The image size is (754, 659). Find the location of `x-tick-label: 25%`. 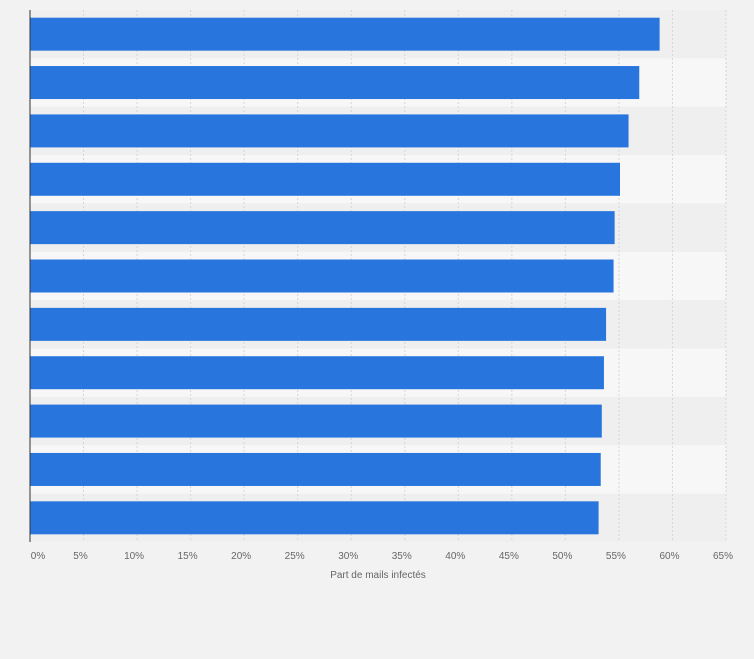

x-tick-label: 25% is located at coordinates (295, 556).